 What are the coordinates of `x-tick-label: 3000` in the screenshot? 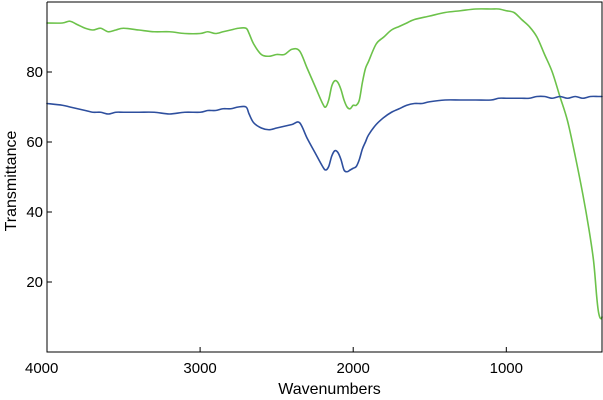 It's located at (199, 368).